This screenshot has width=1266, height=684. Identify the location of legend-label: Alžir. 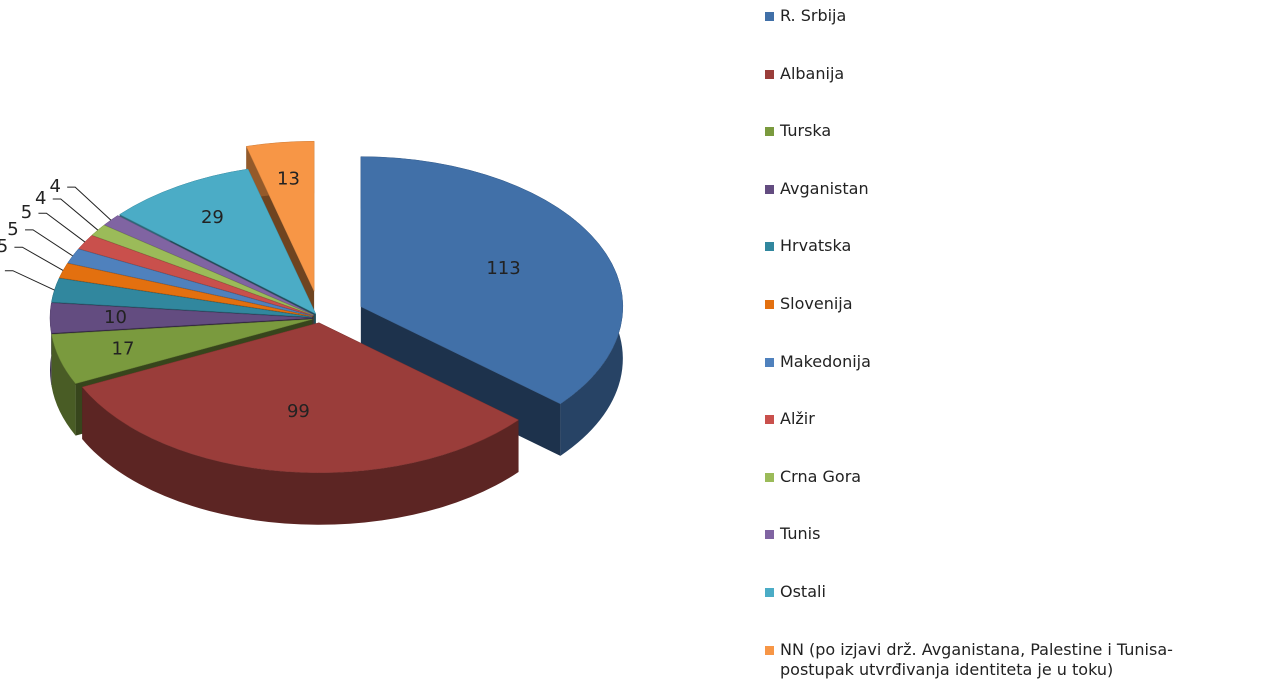
(797, 419).